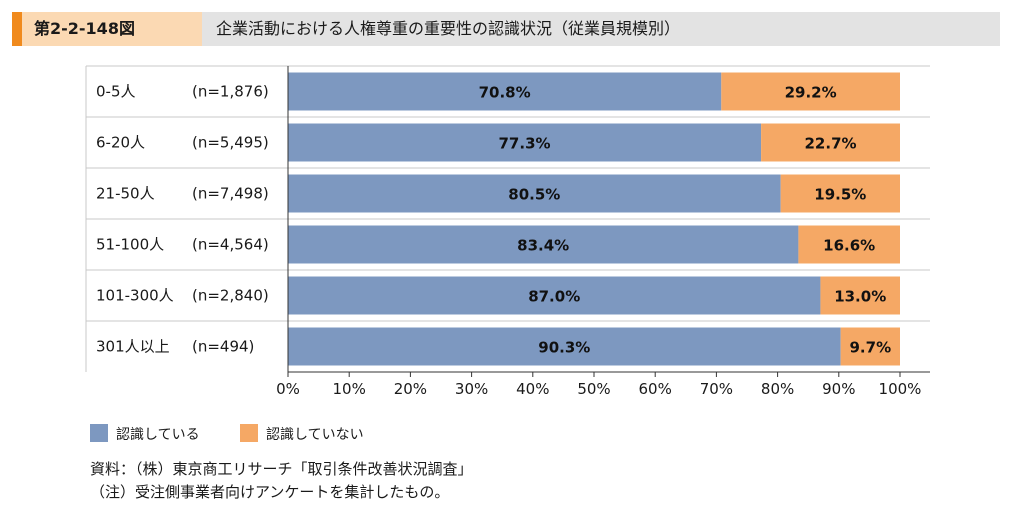  What do you see at coordinates (116, 92) in the screenshot?
I see `category-label: 0-5人` at bounding box center [116, 92].